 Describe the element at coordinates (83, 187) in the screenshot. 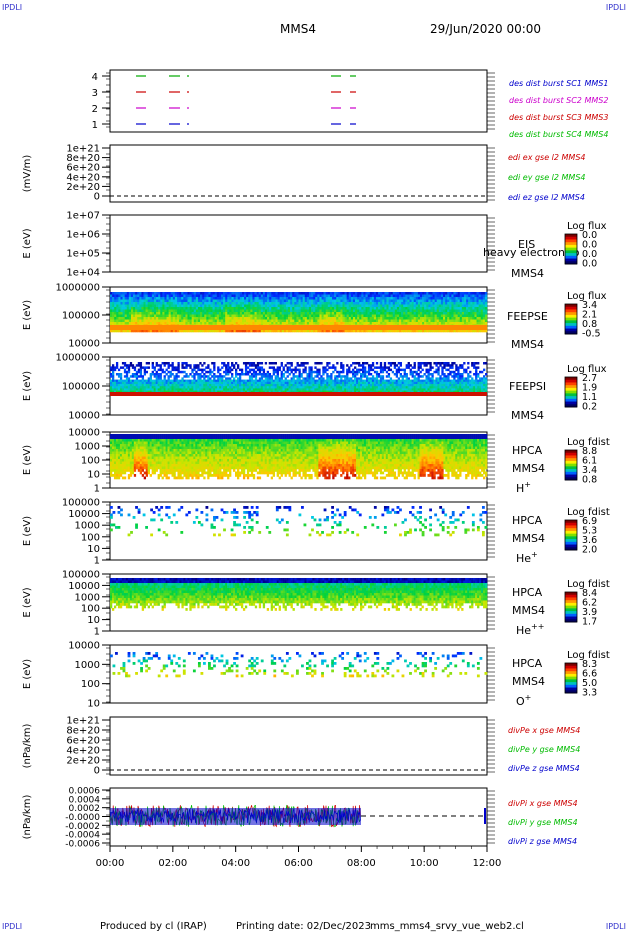

I see `y-tick-label: 2e+20` at that location.